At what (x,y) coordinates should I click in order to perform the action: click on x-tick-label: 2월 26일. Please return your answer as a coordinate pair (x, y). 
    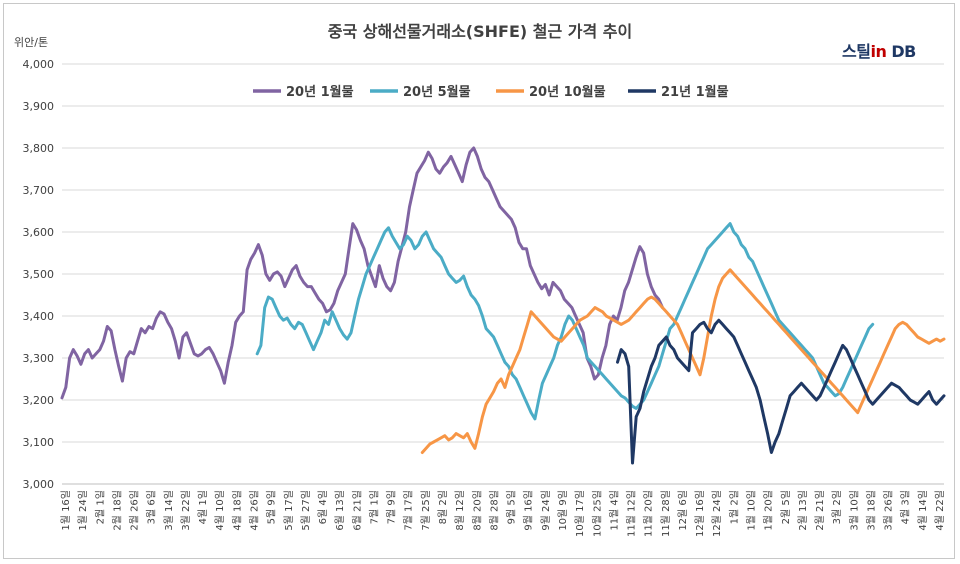
    Looking at the image, I should click on (135, 510).